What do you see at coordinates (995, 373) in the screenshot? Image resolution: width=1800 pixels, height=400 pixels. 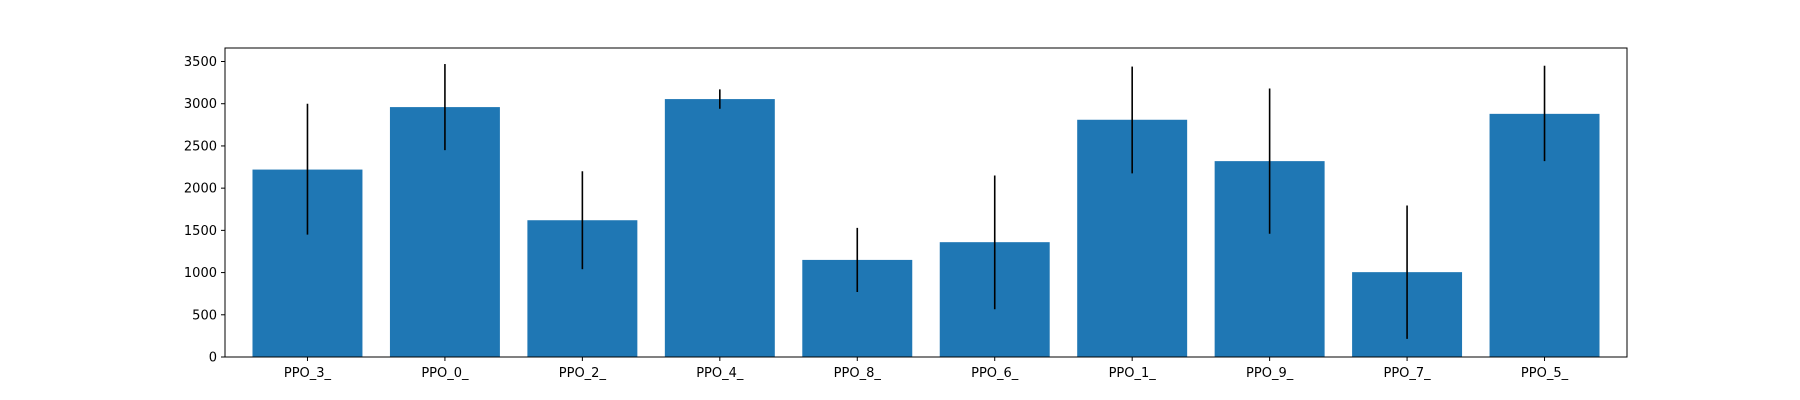 I see `x-tick-label: PPO_6_` at bounding box center [995, 373].